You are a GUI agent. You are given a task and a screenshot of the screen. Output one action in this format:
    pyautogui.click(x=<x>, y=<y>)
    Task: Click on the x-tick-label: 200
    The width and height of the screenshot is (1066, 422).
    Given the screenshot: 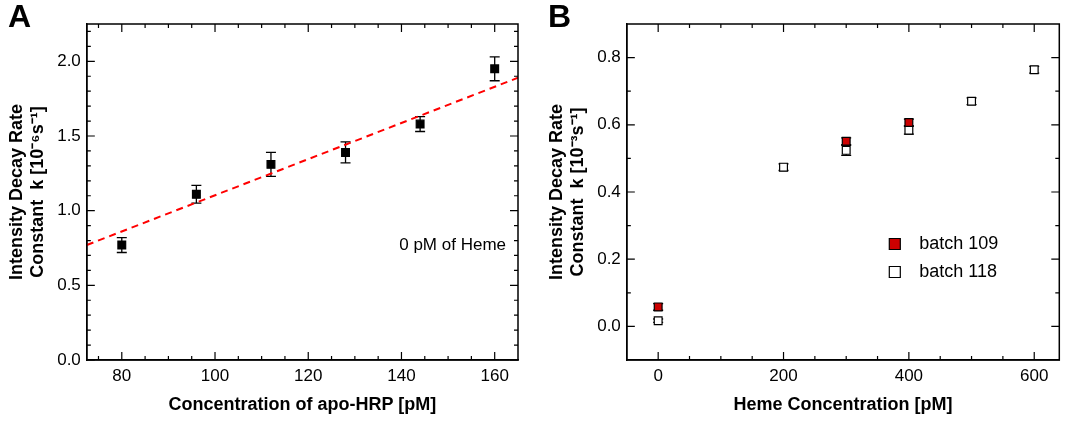 What is the action you would take?
    pyautogui.click(x=783, y=375)
    